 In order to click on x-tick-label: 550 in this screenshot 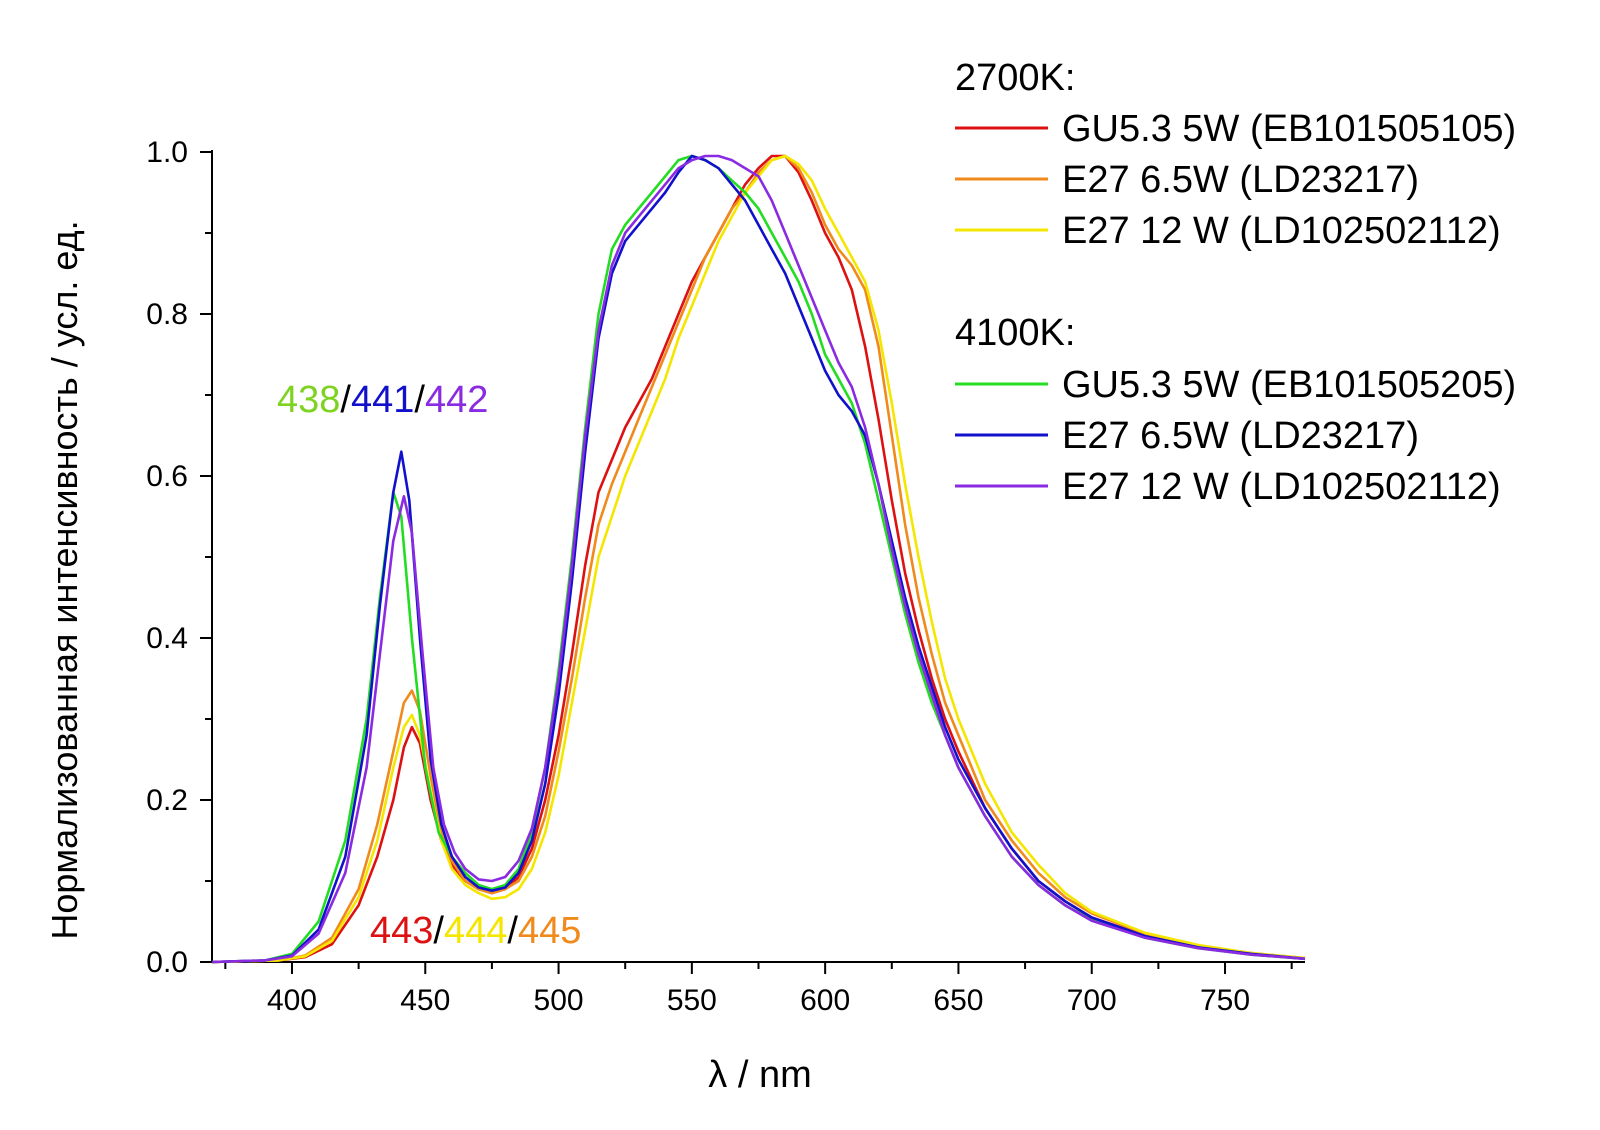, I will do `click(692, 1000)`.